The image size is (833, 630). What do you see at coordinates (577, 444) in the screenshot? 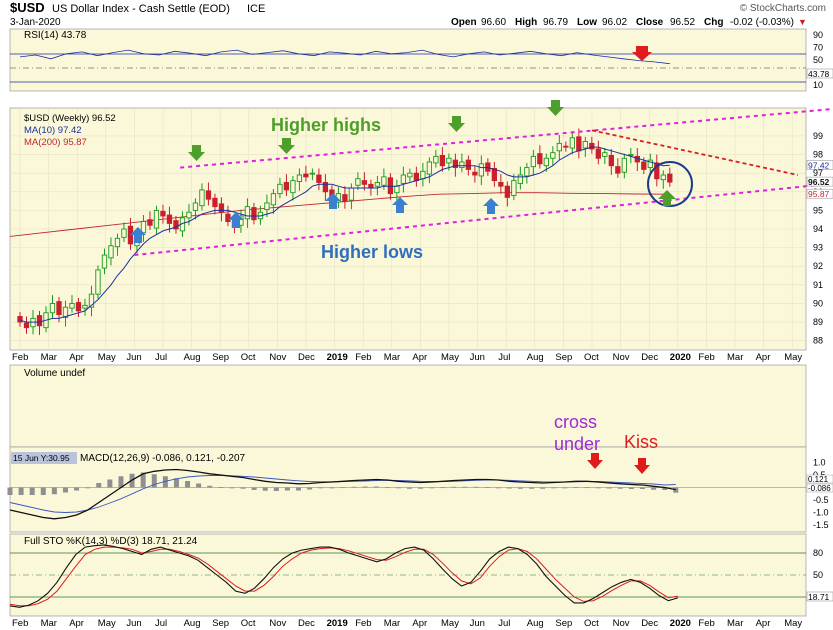
I see `under-annotation: under` at bounding box center [577, 444].